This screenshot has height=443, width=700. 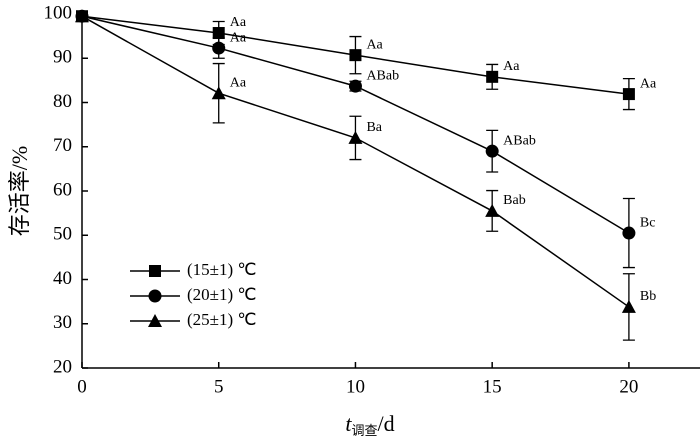 What do you see at coordinates (514, 200) in the screenshot?
I see `point-label: Bab` at bounding box center [514, 200].